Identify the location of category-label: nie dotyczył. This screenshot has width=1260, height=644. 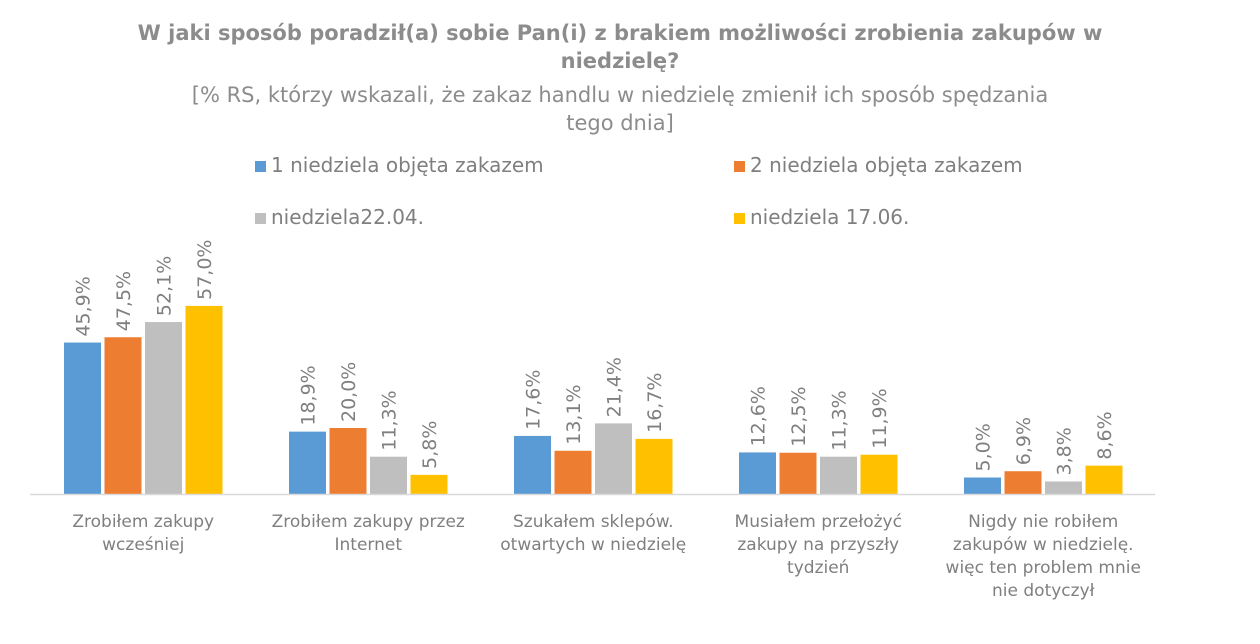
(1043, 591).